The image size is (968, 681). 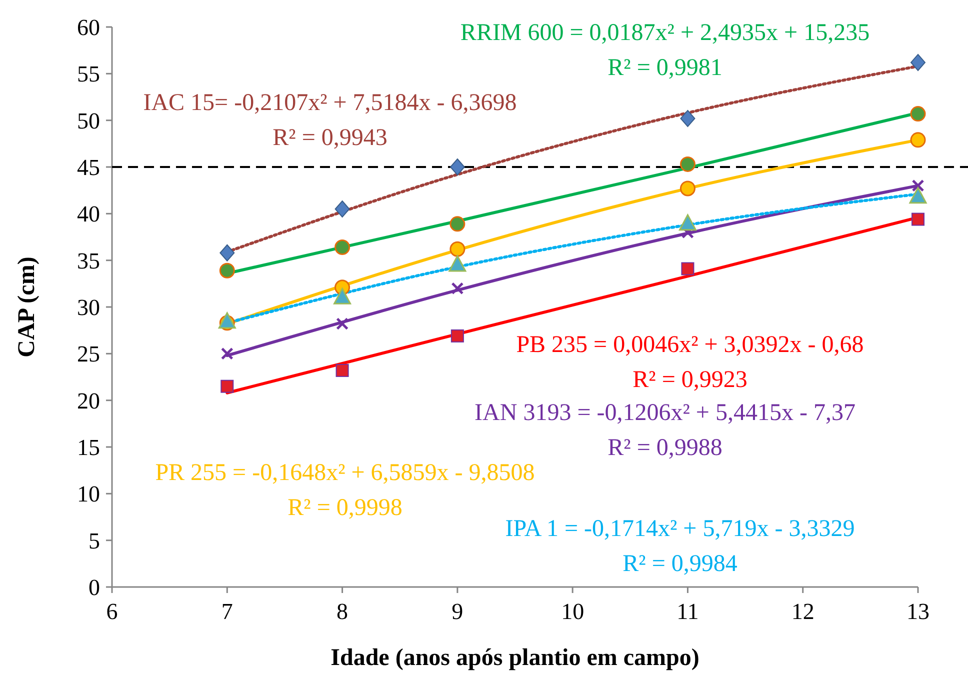 I want to click on annotation: RRIM 600 = 0,0187x² + 2,4935x + 15,235 R² = 0,9981, so click(x=665, y=50).